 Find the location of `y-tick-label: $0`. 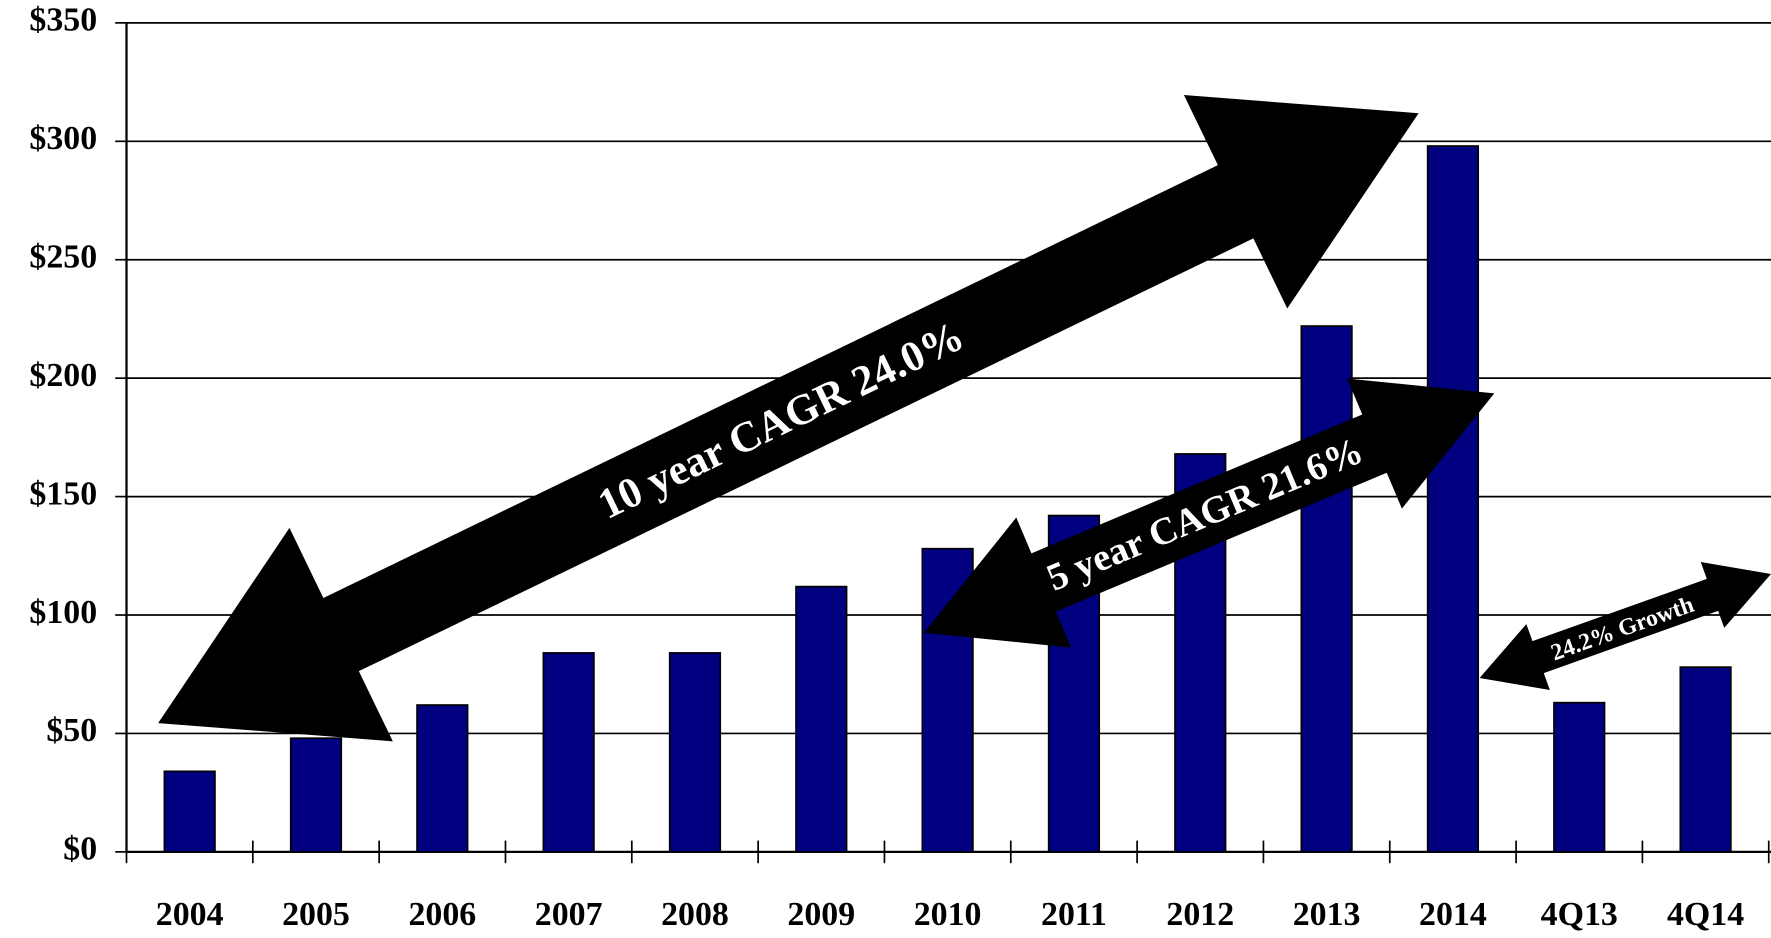

y-tick-label: $0 is located at coordinates (80, 849).